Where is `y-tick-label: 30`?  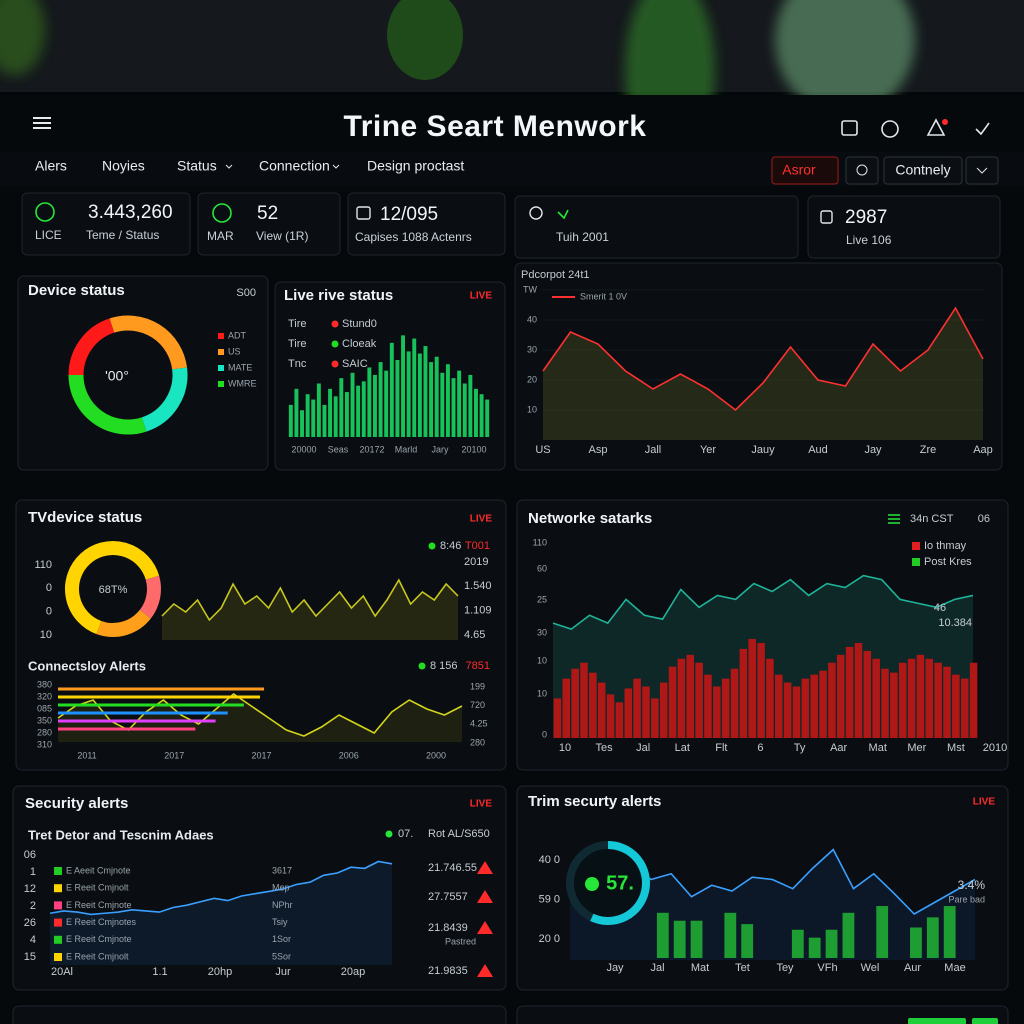 y-tick-label: 30 is located at coordinates (542, 632).